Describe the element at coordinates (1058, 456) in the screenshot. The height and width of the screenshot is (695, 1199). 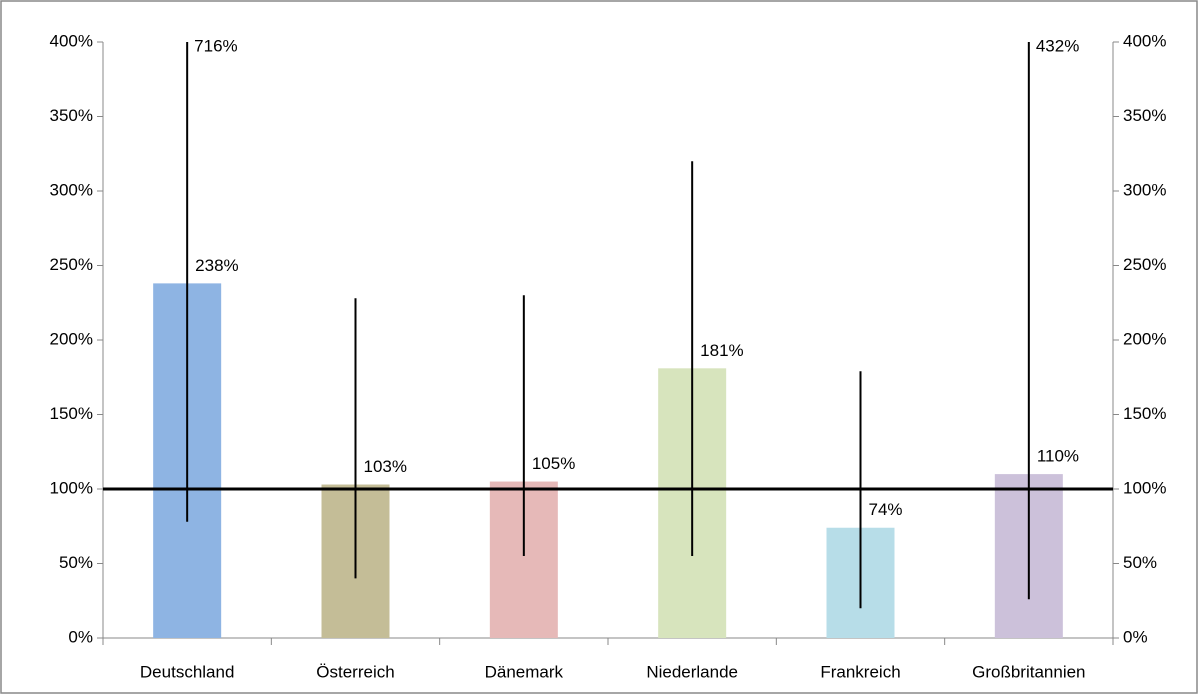
I see `value-label: 110%` at that location.